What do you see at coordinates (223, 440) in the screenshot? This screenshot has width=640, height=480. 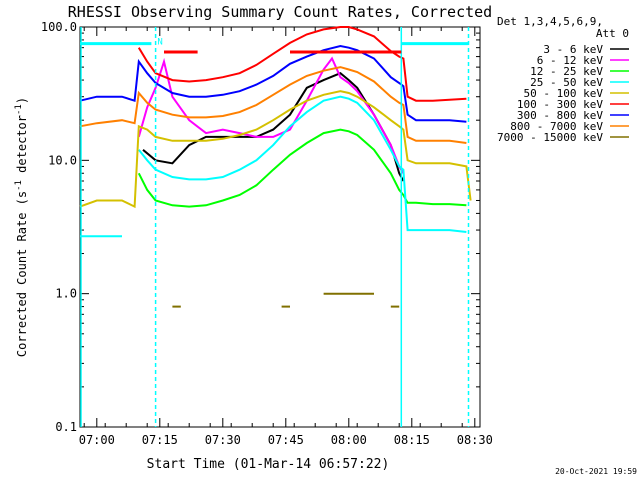 I see `x-tick-label: 07:30` at bounding box center [223, 440].